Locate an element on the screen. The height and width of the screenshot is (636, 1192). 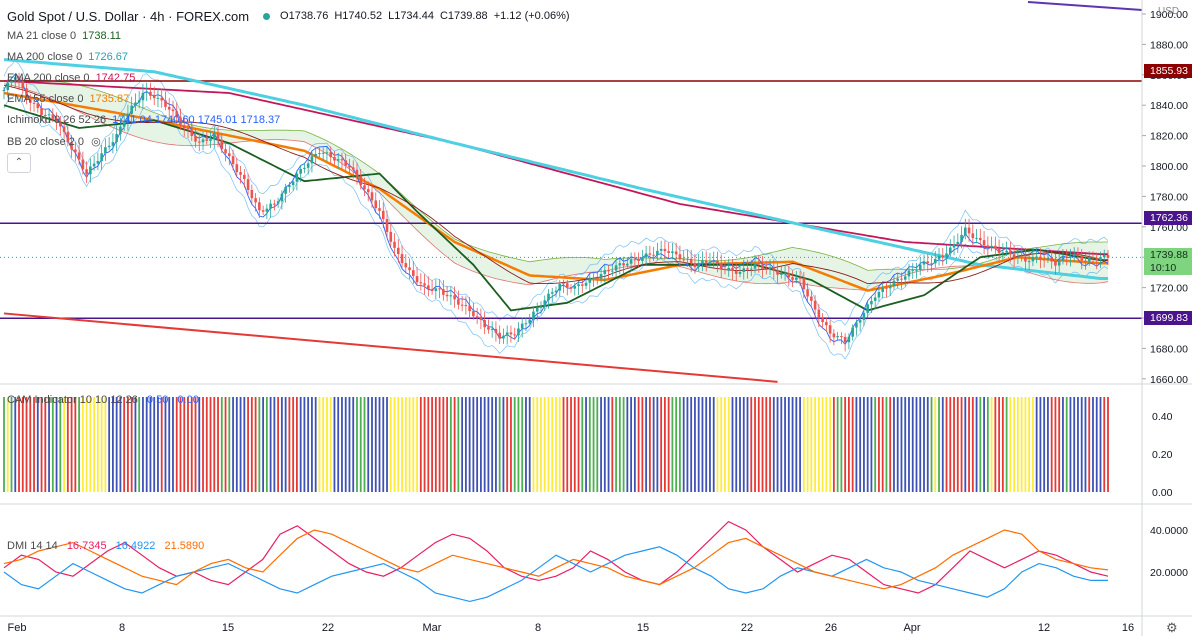
indicator-legend-ema55: EMA 55 close 0 1735.87 is located at coordinates (68, 99).